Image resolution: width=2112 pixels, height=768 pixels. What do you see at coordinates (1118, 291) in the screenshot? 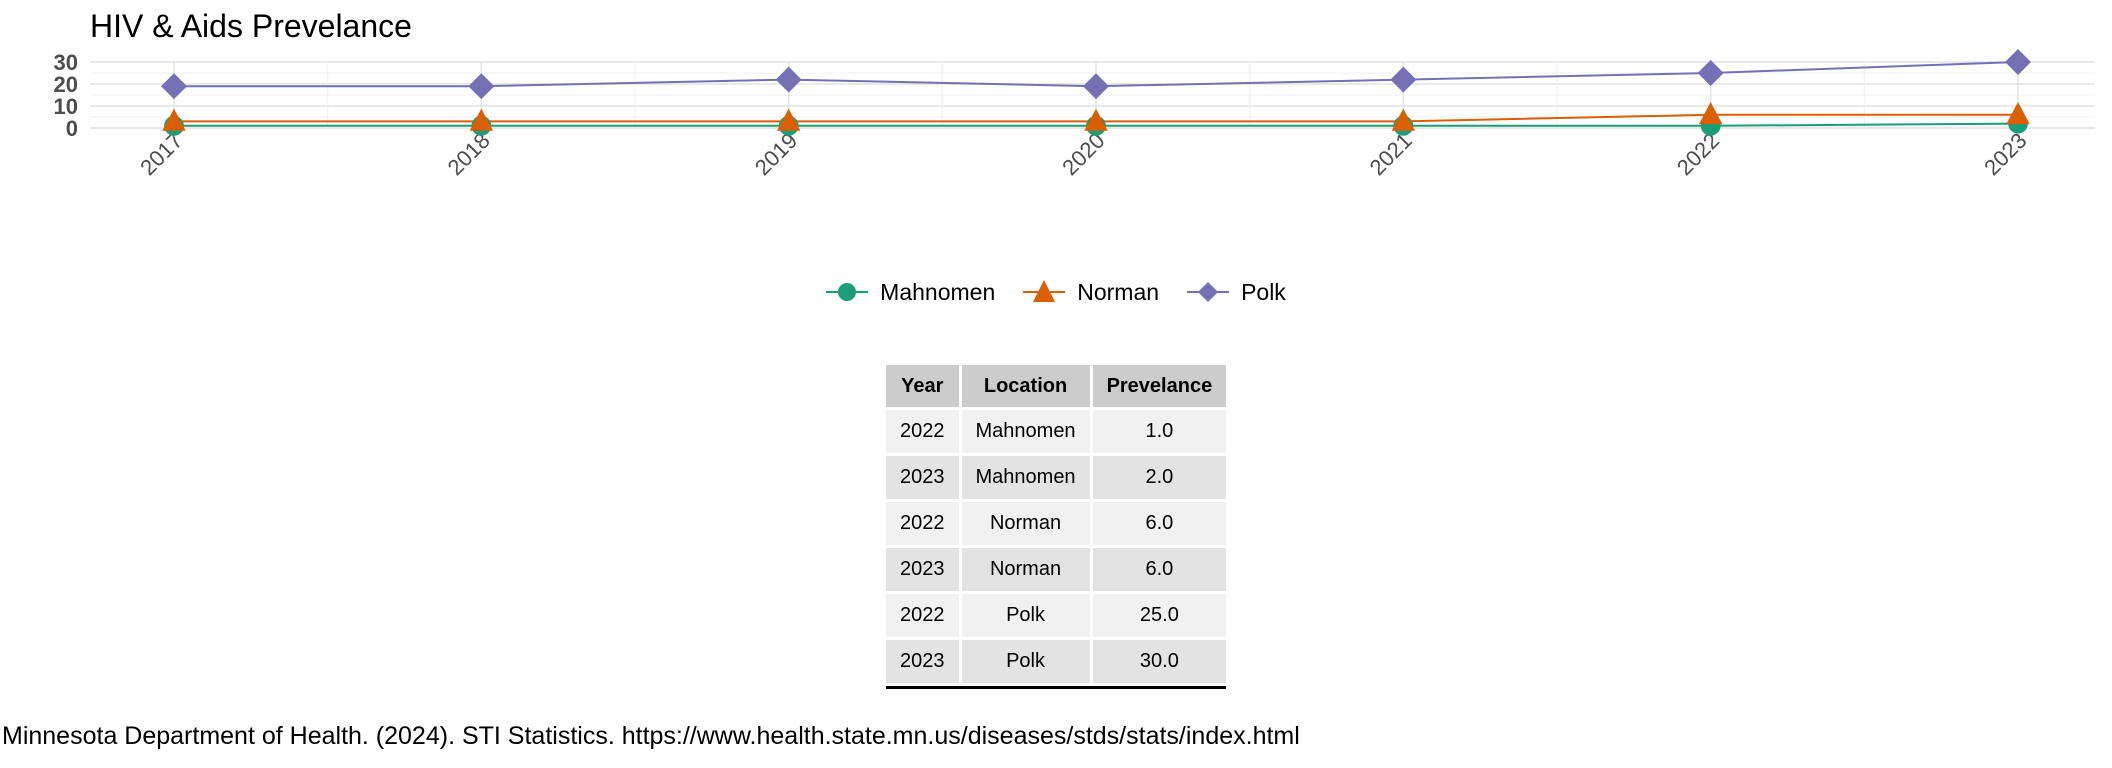
I see `legend-label: Norman` at bounding box center [1118, 291].